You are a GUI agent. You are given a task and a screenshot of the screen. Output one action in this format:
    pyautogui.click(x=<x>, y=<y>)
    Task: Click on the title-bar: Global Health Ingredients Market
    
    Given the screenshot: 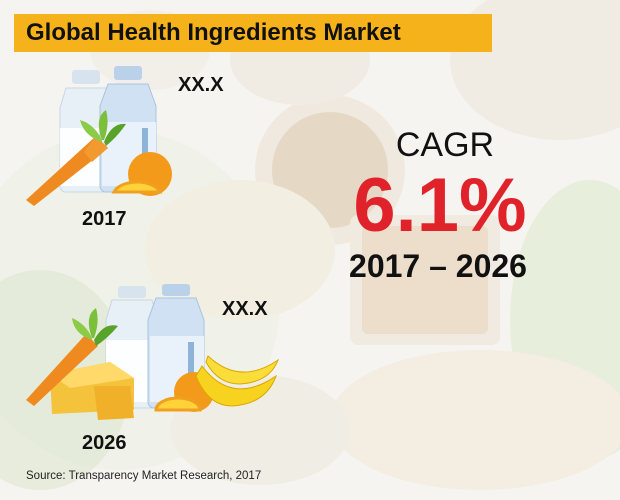 What is the action you would take?
    pyautogui.click(x=253, y=33)
    